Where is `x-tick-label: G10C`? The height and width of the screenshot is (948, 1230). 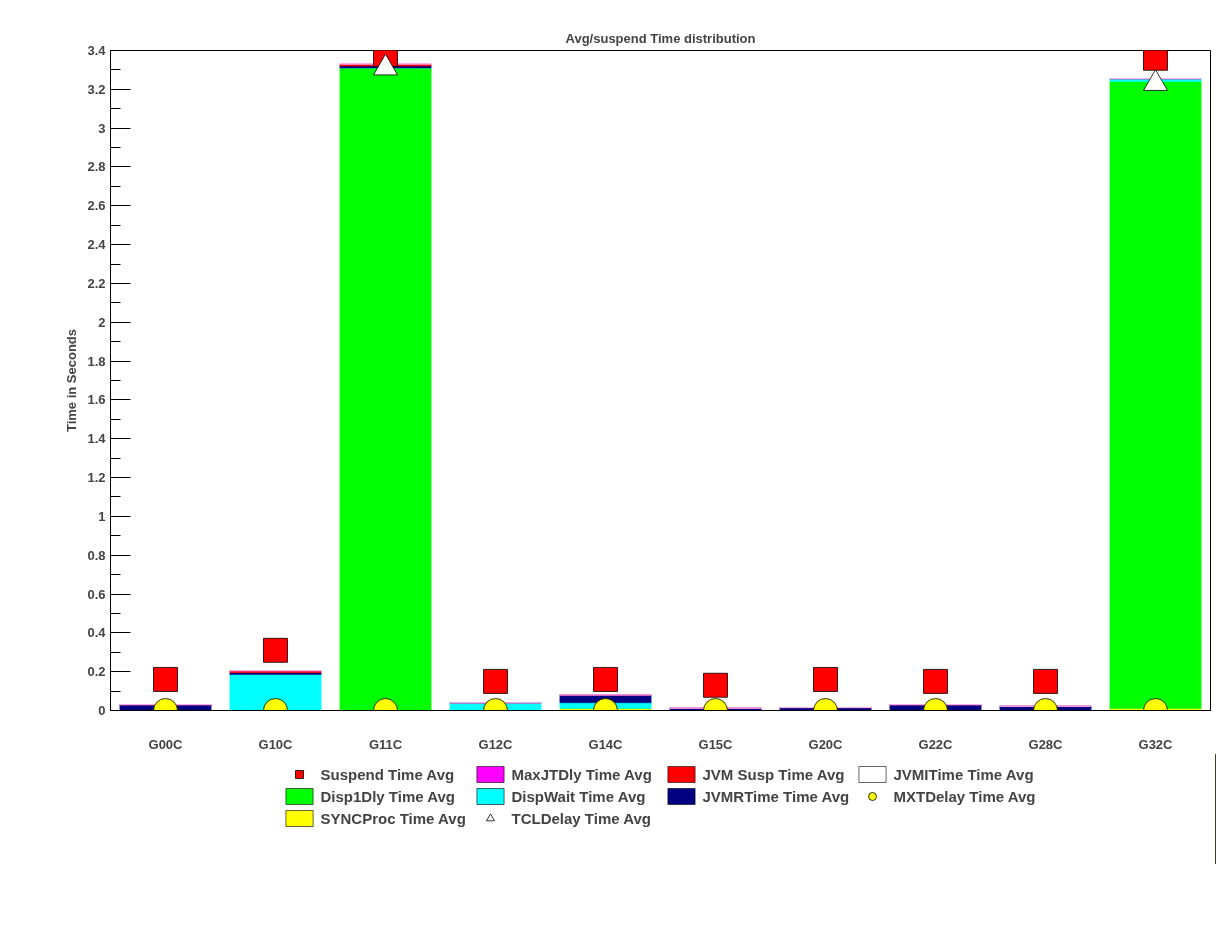 x-tick-label: G10C is located at coordinates (276, 744).